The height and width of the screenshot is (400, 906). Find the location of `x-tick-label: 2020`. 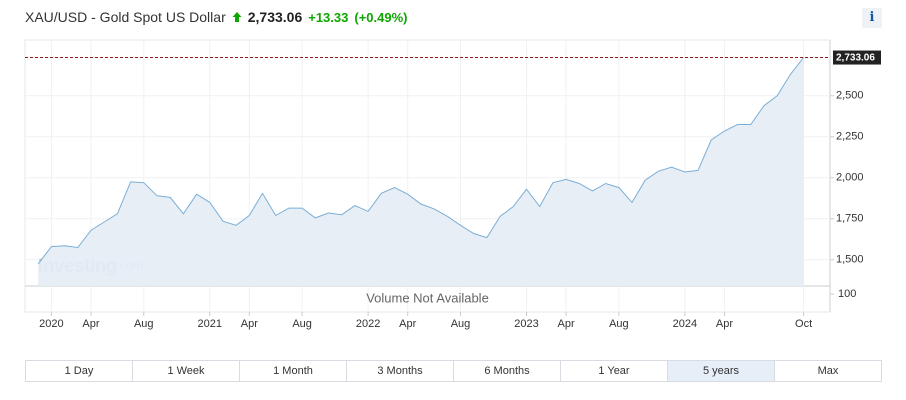

x-tick-label: 2020 is located at coordinates (51, 324).